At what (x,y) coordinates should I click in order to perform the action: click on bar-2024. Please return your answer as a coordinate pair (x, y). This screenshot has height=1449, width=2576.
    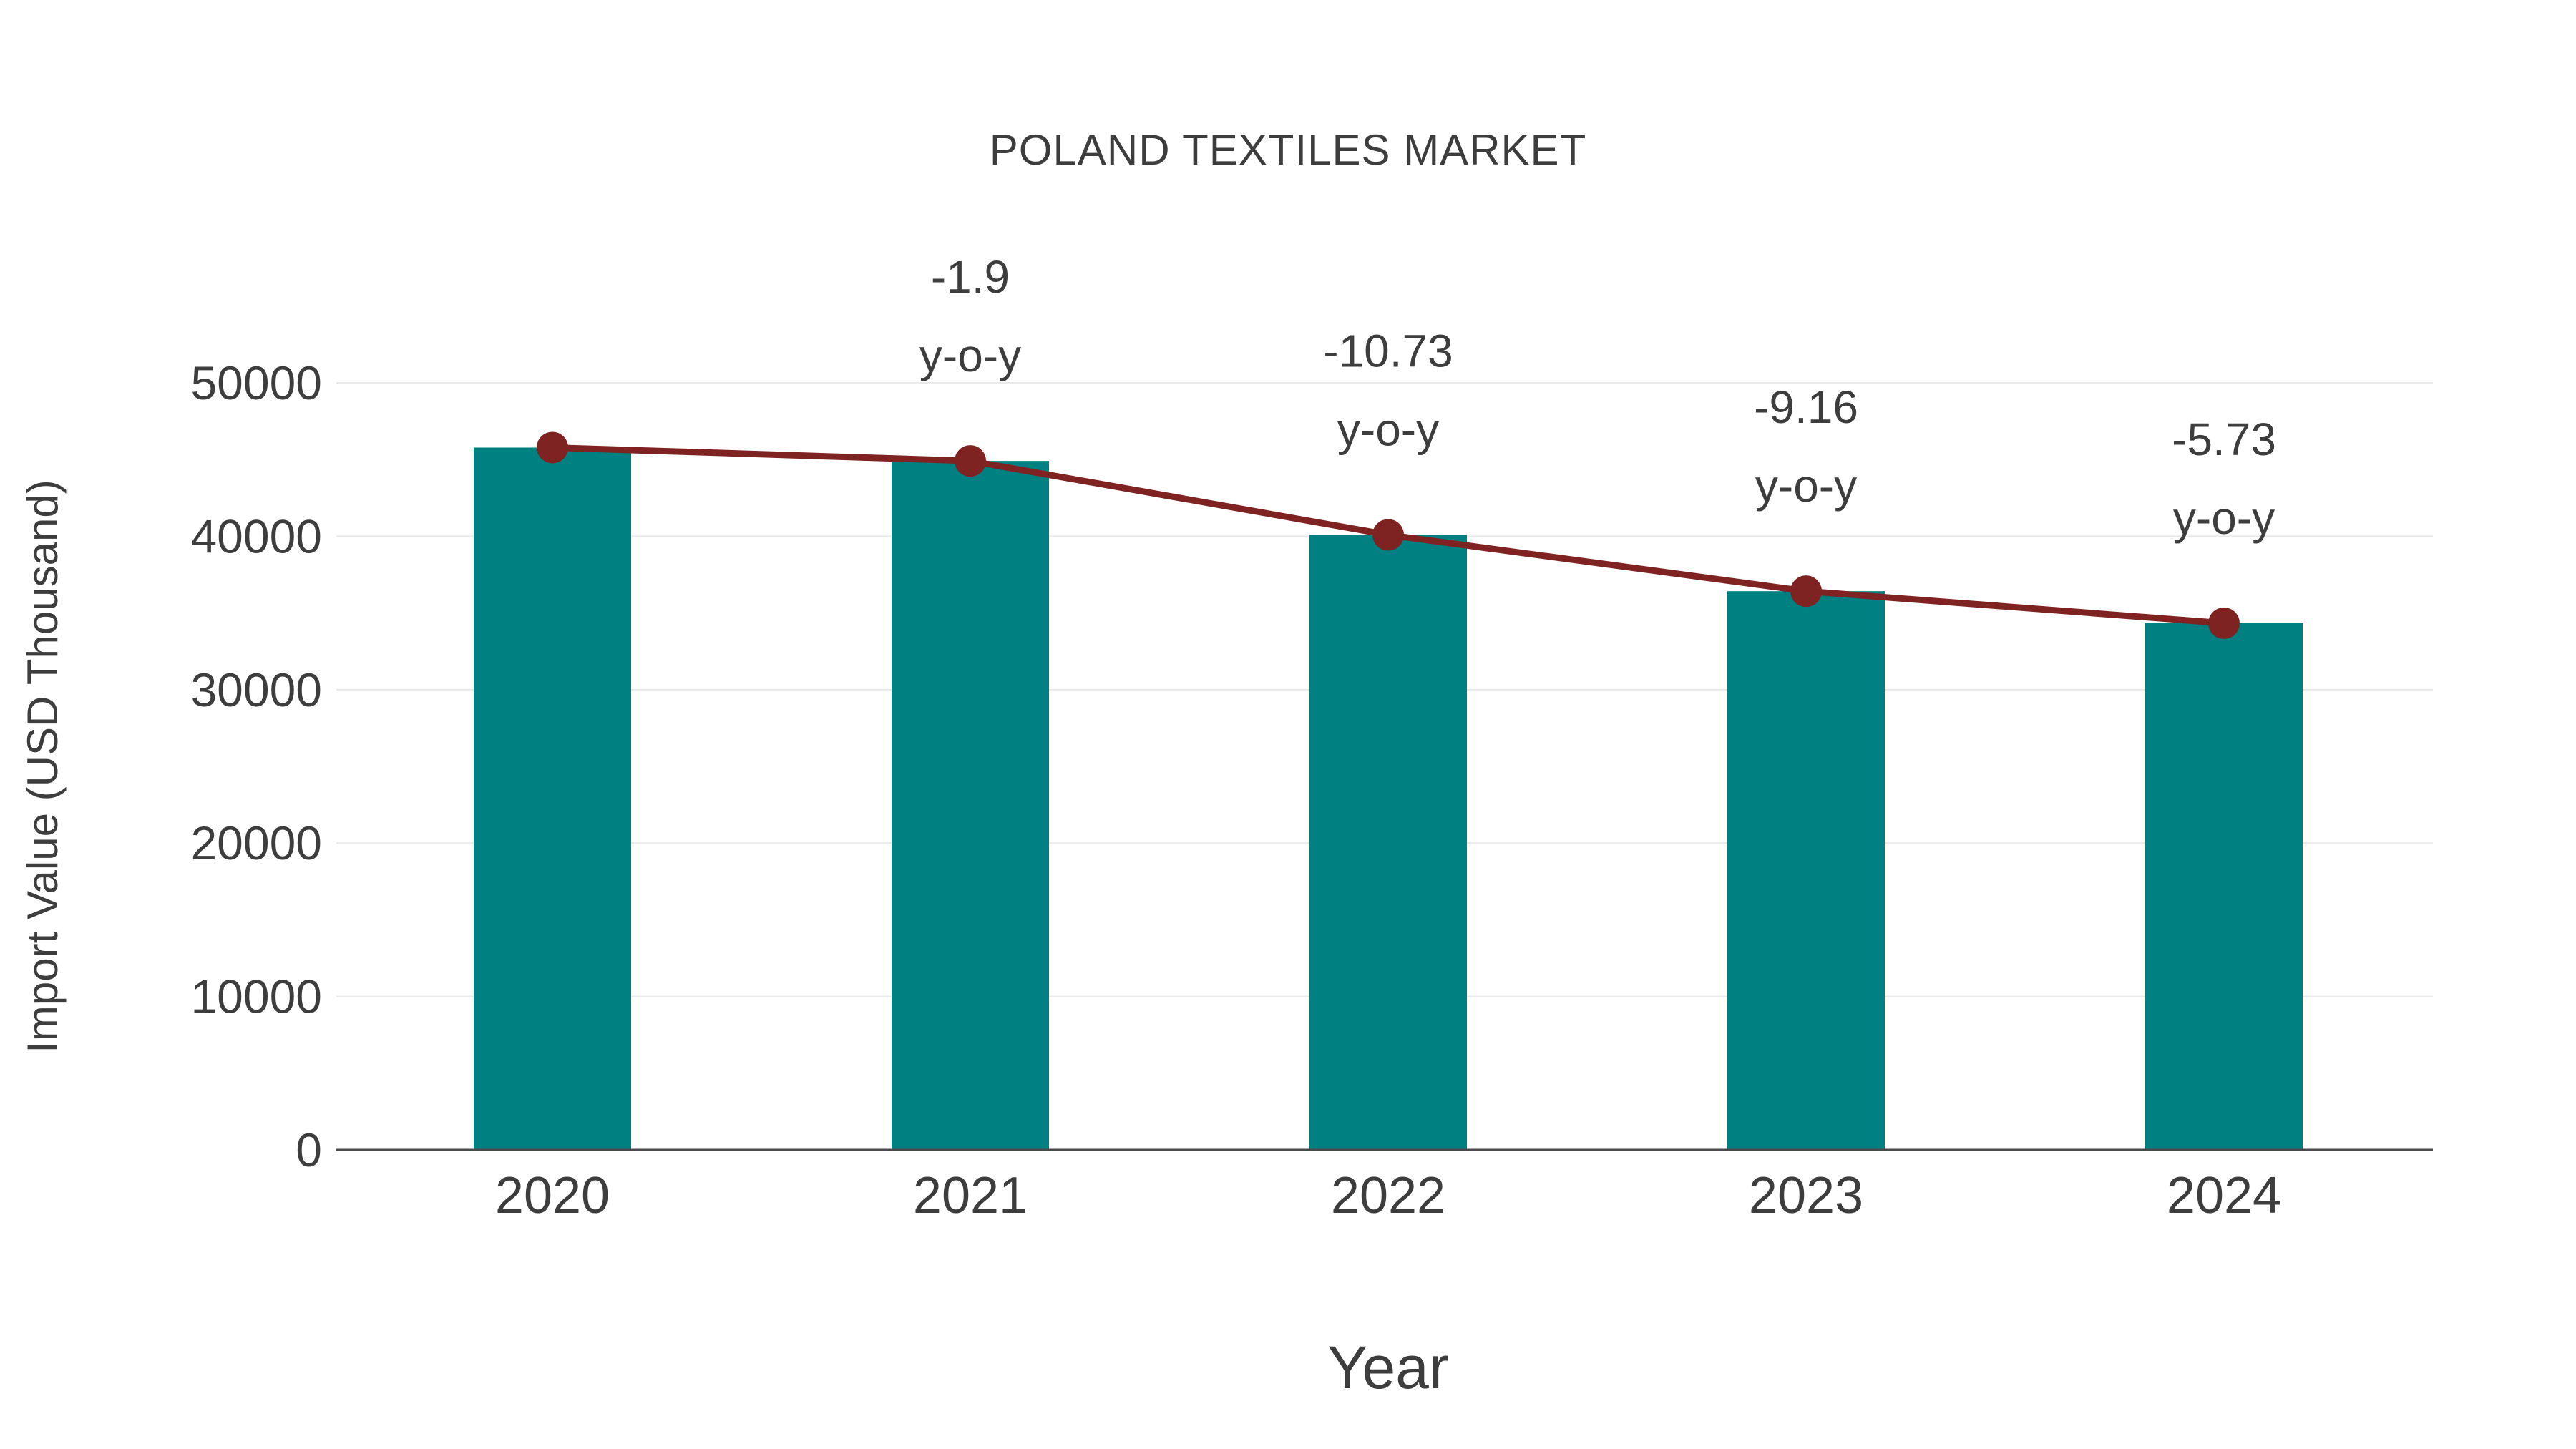
    Looking at the image, I should click on (2224, 886).